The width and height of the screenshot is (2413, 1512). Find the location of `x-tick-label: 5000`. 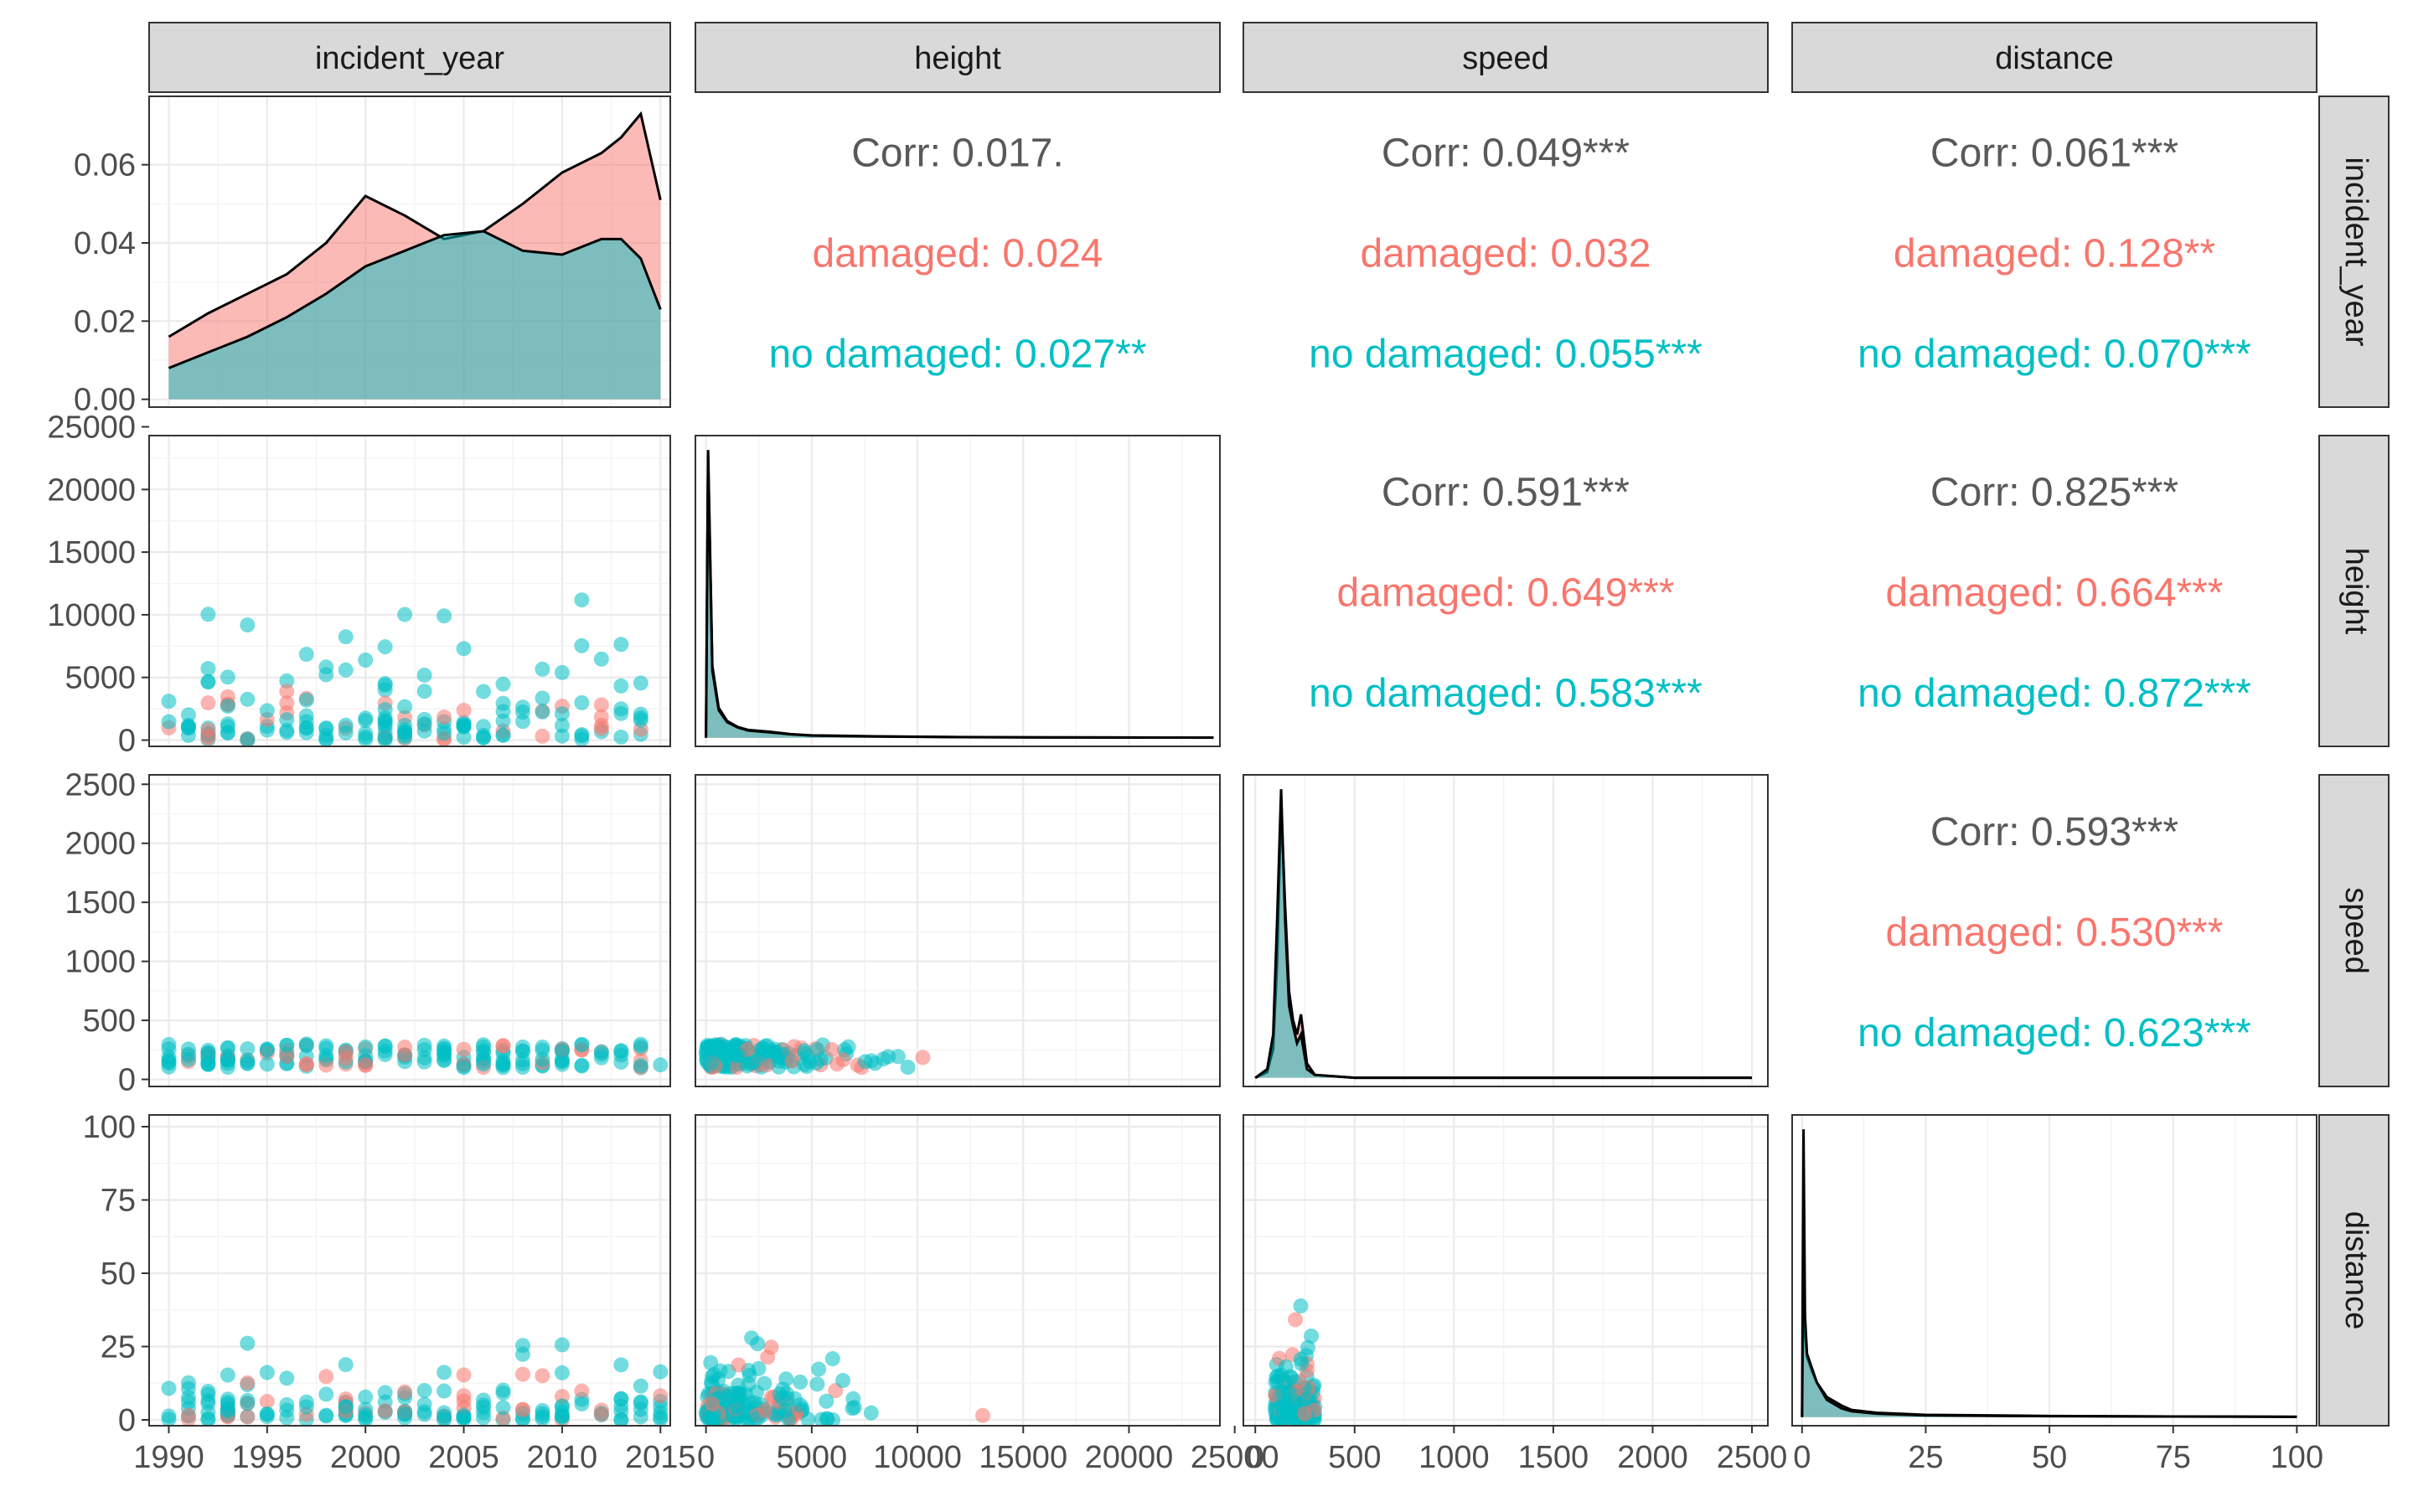

x-tick-label: 5000 is located at coordinates (812, 1457).